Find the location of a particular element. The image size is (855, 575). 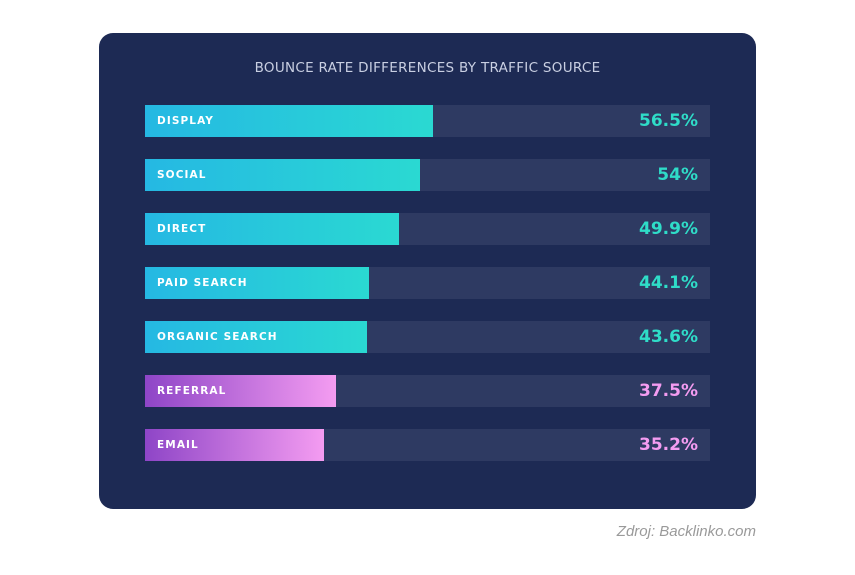

category-label: SOCIAL is located at coordinates (182, 175).